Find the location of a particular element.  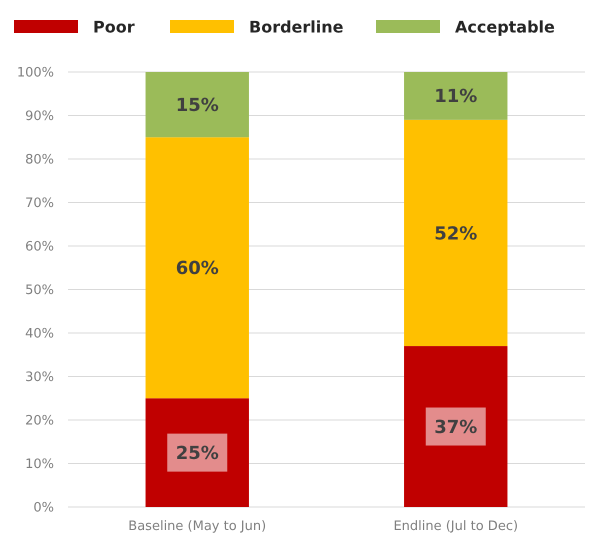

data-label: 37% is located at coordinates (456, 427).